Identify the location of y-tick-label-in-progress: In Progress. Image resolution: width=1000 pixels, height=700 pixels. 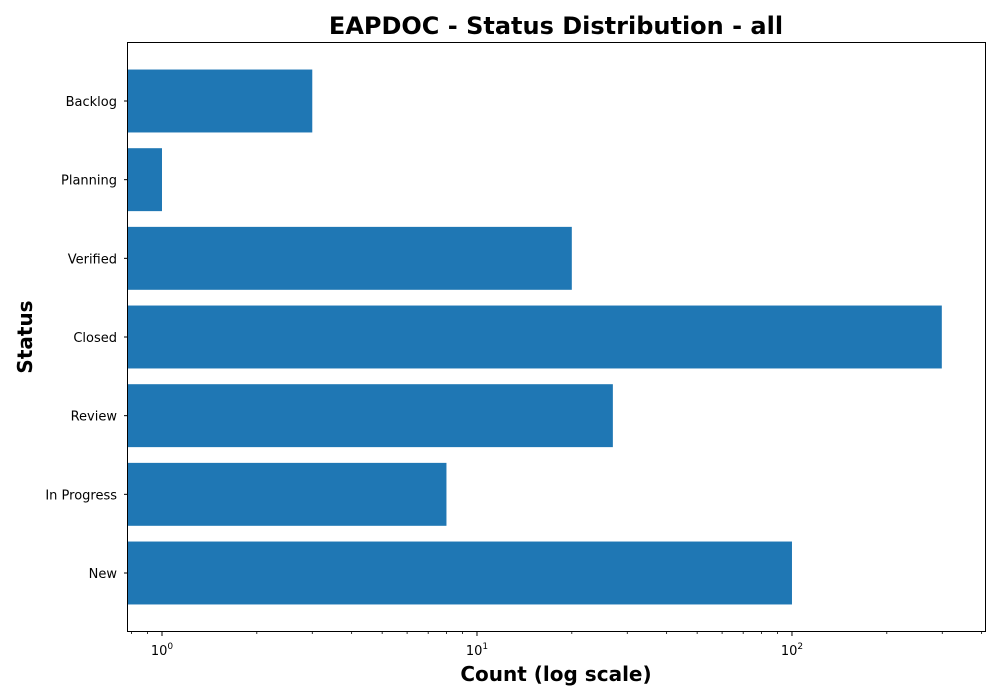
(81, 495).